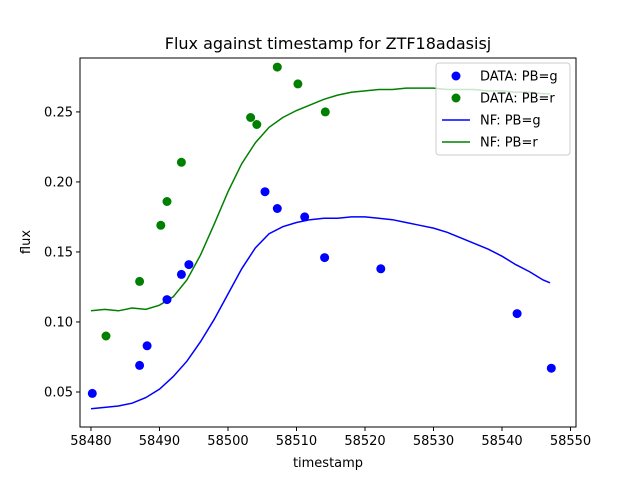 This screenshot has height=480, width=640. Describe the element at coordinates (328, 43) in the screenshot. I see `chart-title: Flux against timestamp for ZTF18adasisj` at that location.